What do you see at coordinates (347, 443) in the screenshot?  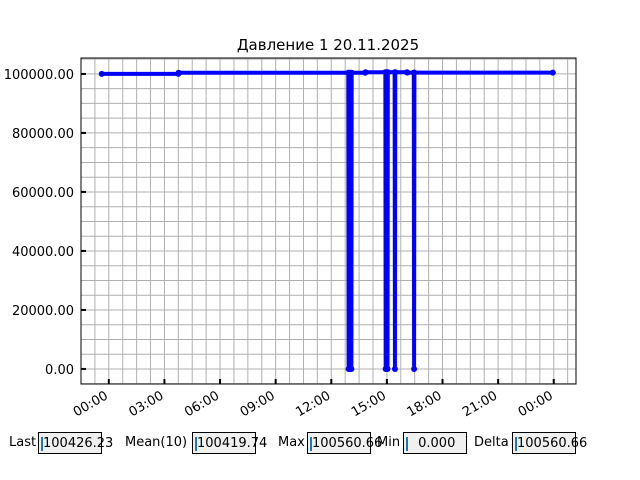 I see `max-value: 100560.66` at bounding box center [347, 443].